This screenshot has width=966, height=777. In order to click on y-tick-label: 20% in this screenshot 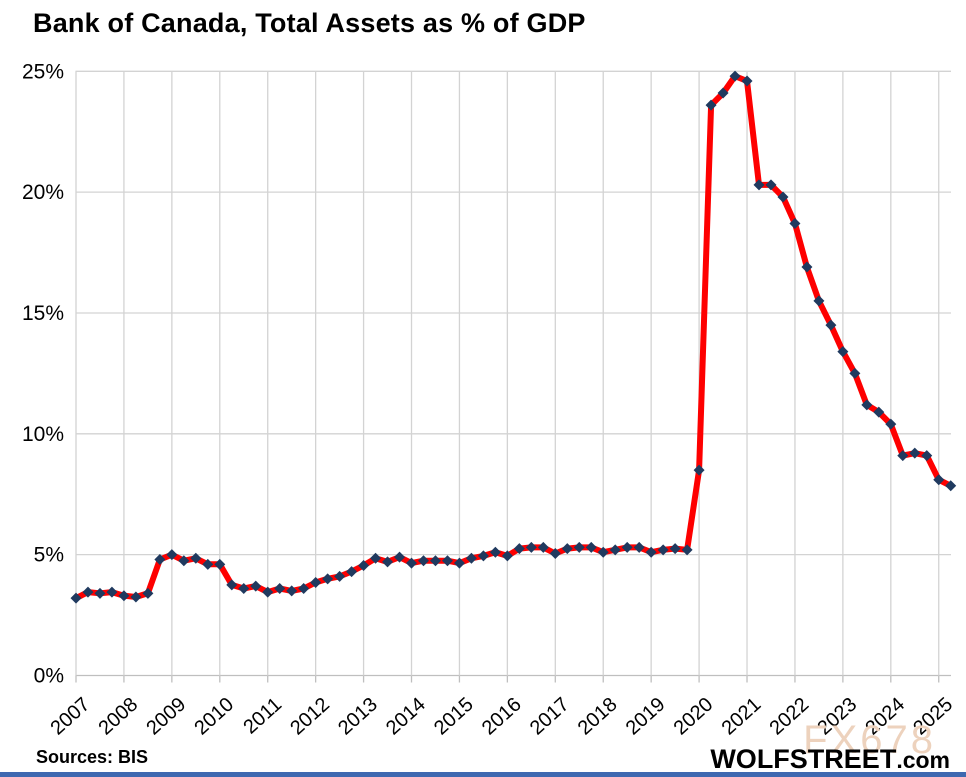, I will do `click(43, 192)`.